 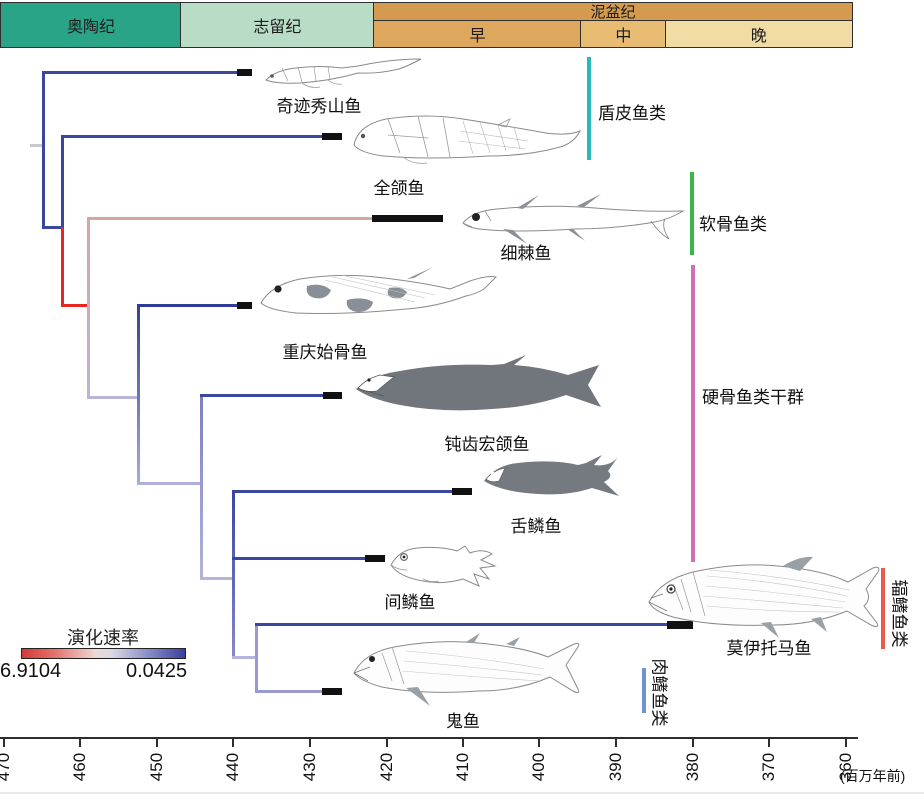 I want to click on epoch-band-middle-devonian: 中, so click(x=623, y=34).